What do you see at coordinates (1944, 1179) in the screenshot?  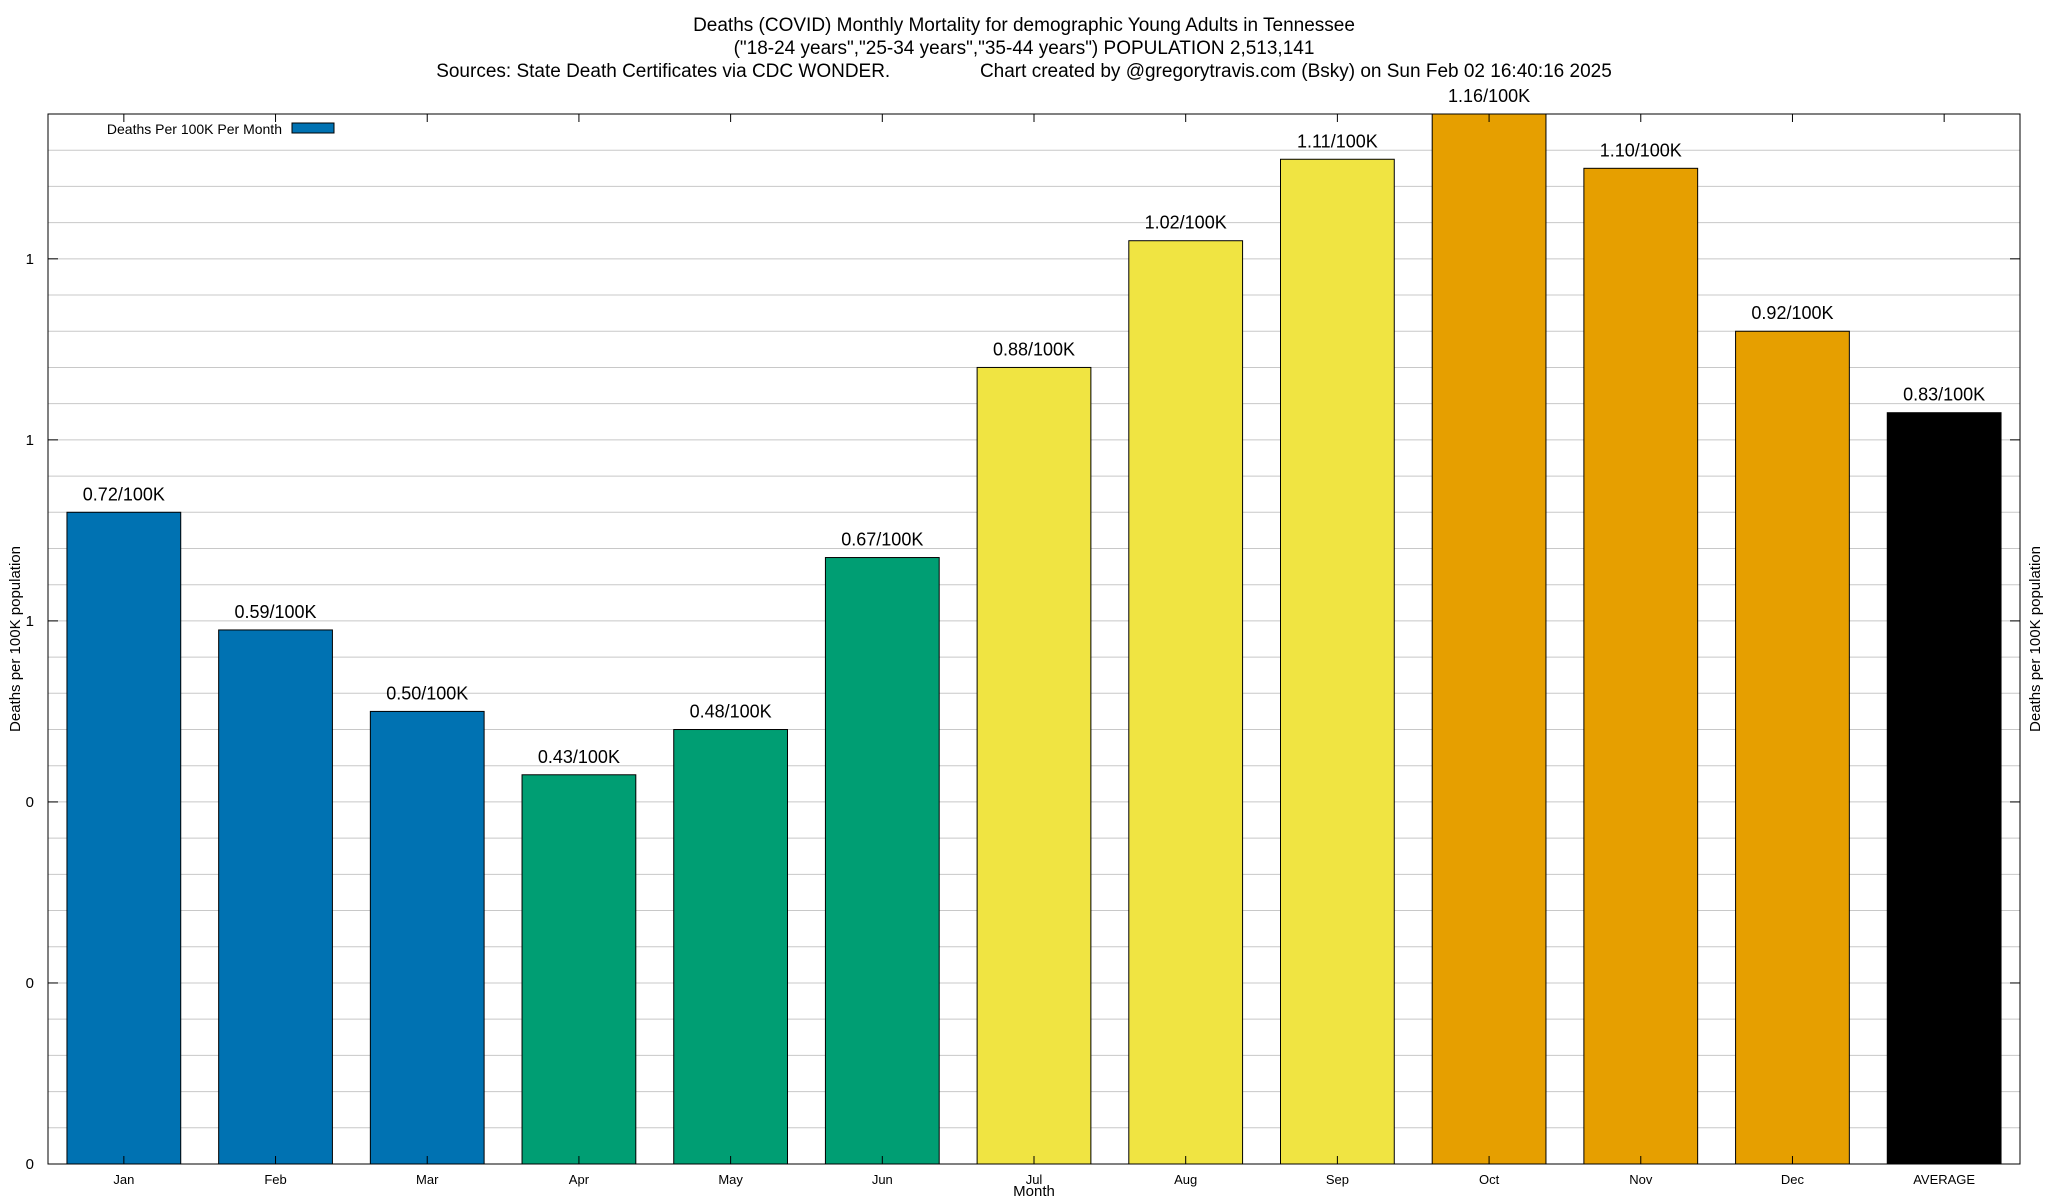 I see `x-tick-label: AVERAGE` at bounding box center [1944, 1179].